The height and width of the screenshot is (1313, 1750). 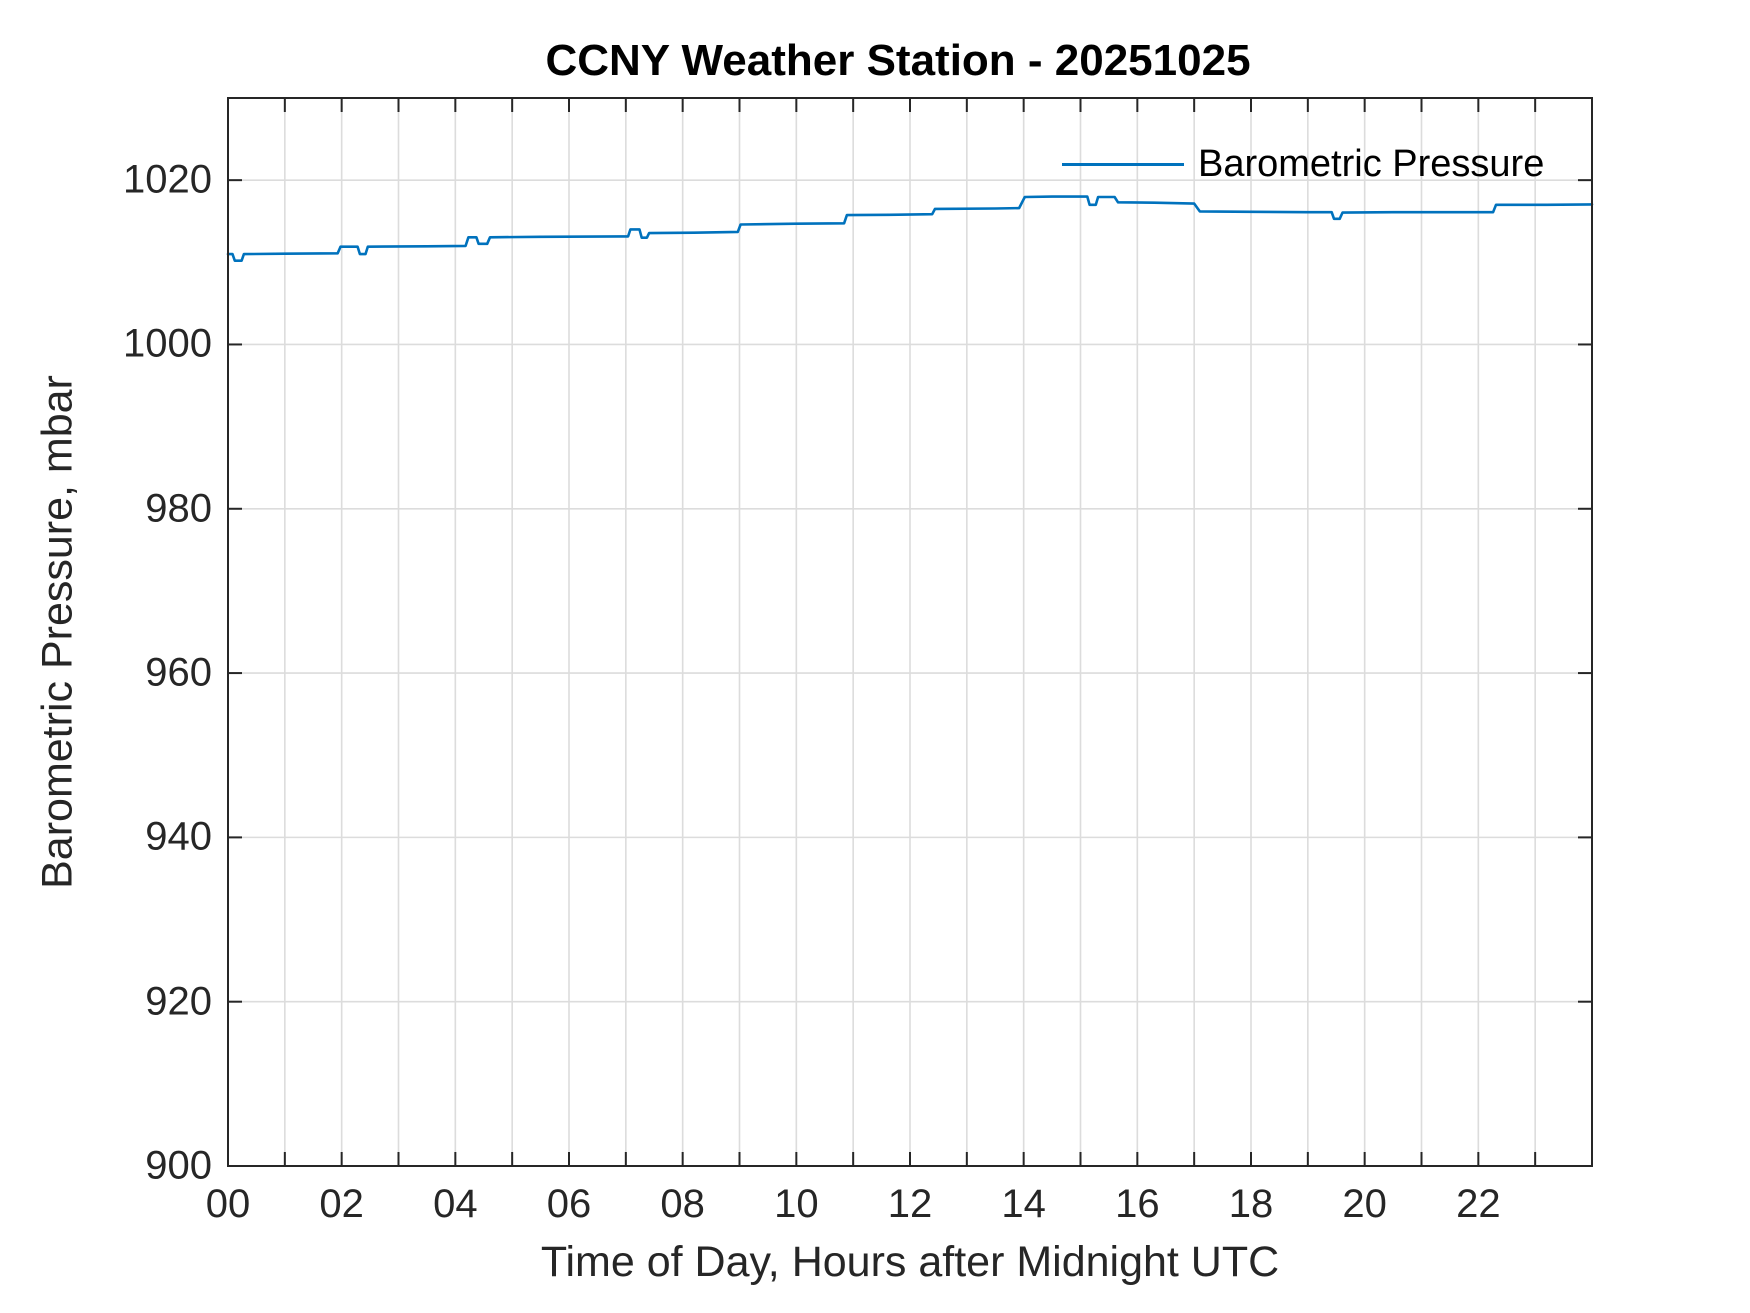 What do you see at coordinates (178, 1001) in the screenshot?
I see `y-tick-label: 920` at bounding box center [178, 1001].